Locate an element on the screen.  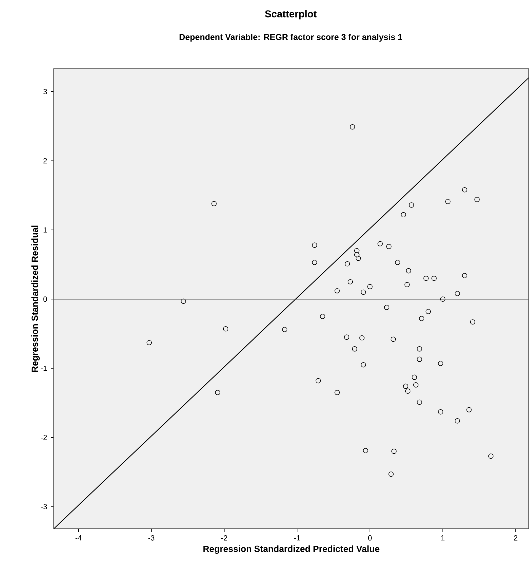
x-axis-title: Regression Standardized Predicted Value is located at coordinates (292, 550).